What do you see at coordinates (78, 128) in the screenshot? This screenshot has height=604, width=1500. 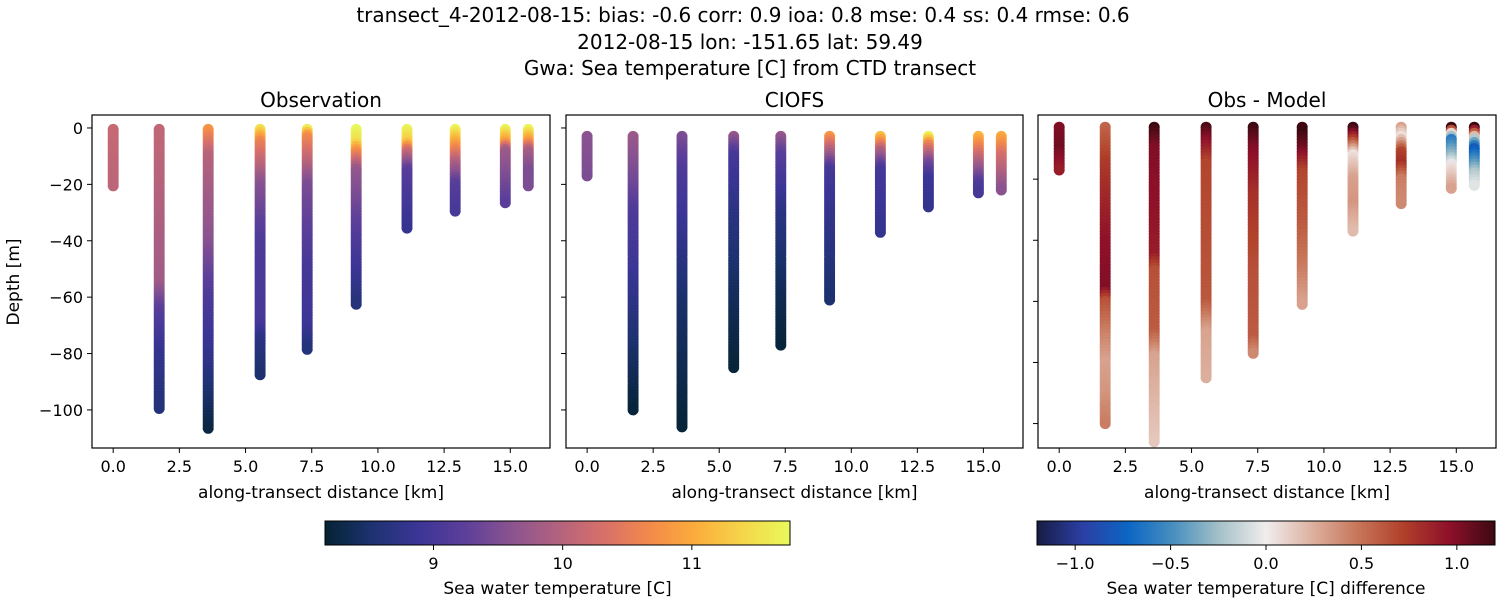 I see `y-tick-label: 0` at bounding box center [78, 128].